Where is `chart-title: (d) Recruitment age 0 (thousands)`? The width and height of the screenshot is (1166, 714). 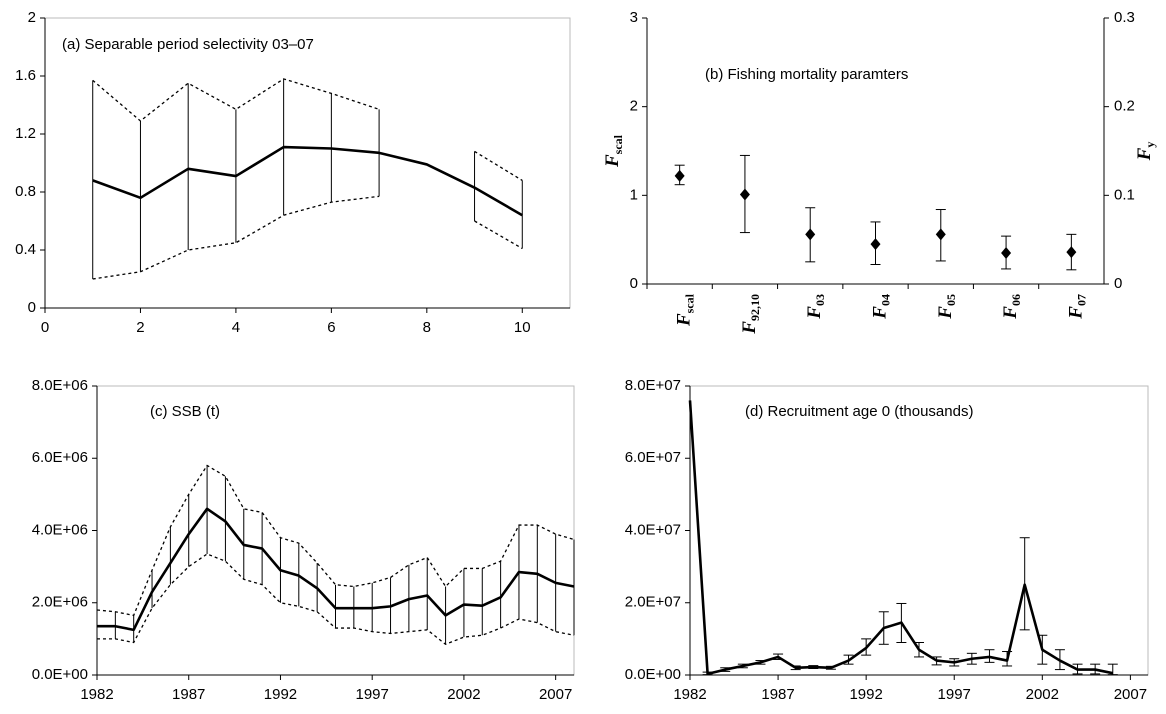 chart-title: (d) Recruitment age 0 (thousands) is located at coordinates (859, 411).